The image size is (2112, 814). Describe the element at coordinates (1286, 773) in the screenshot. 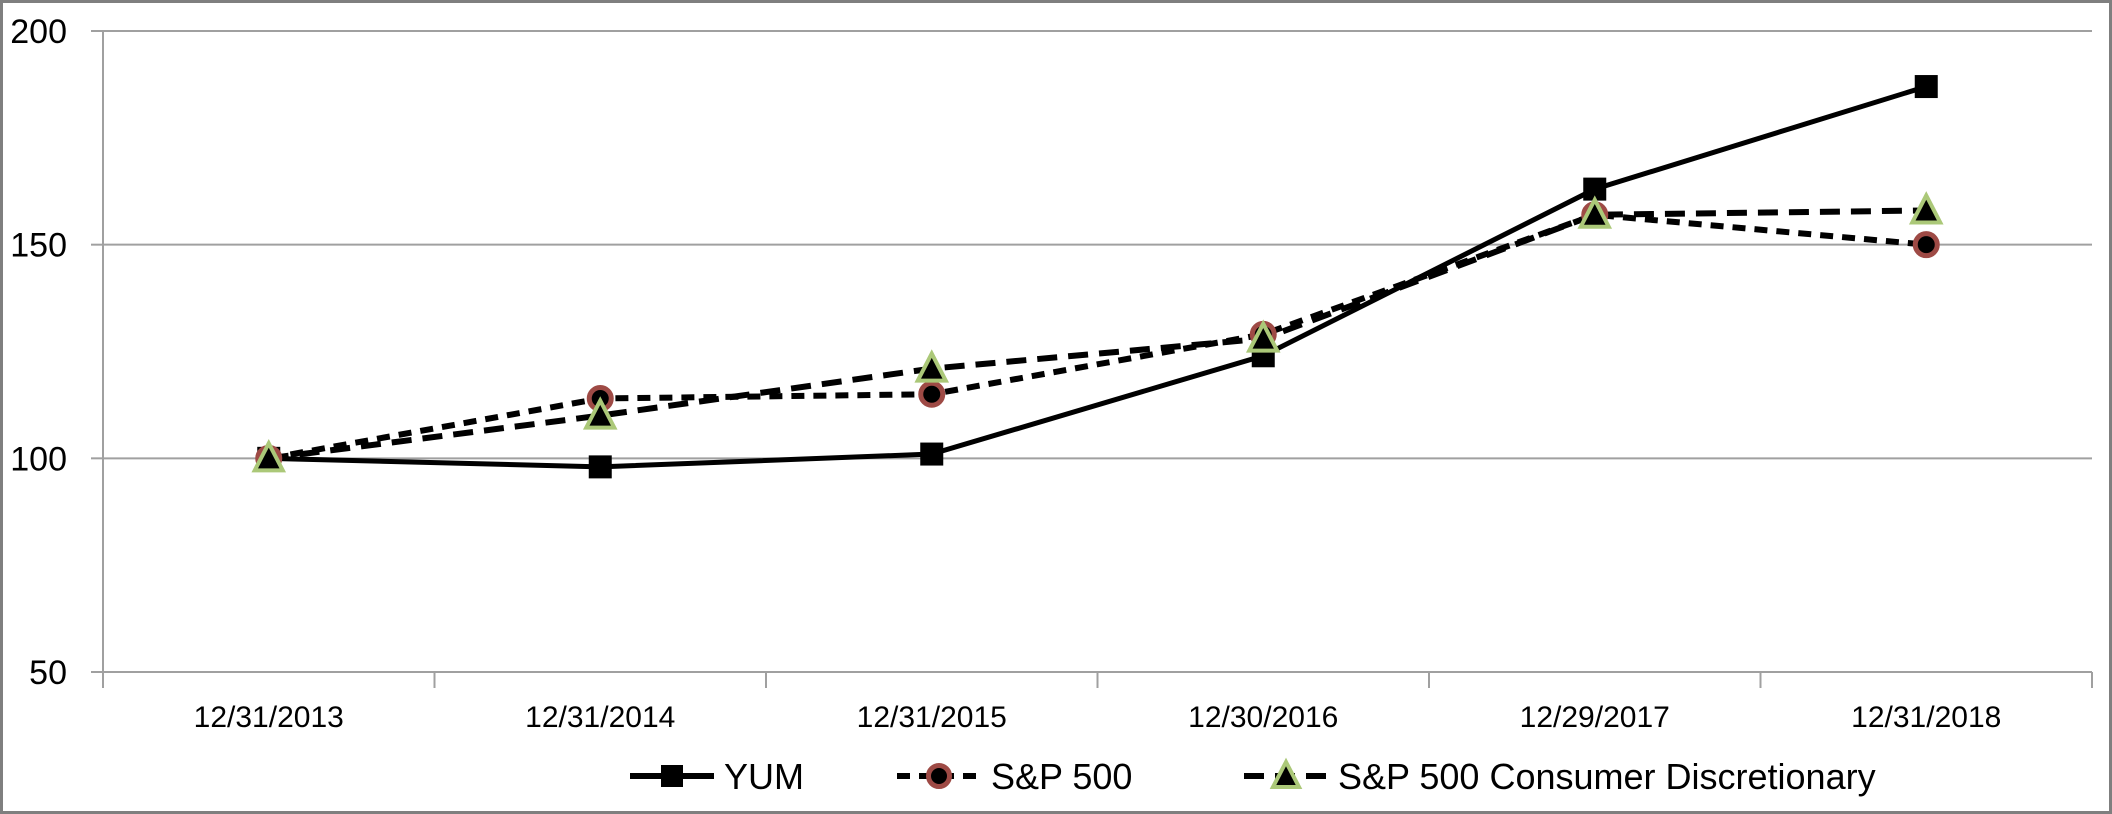

I see `legend-marker-s-p-500-consumer-discretionary` at that location.